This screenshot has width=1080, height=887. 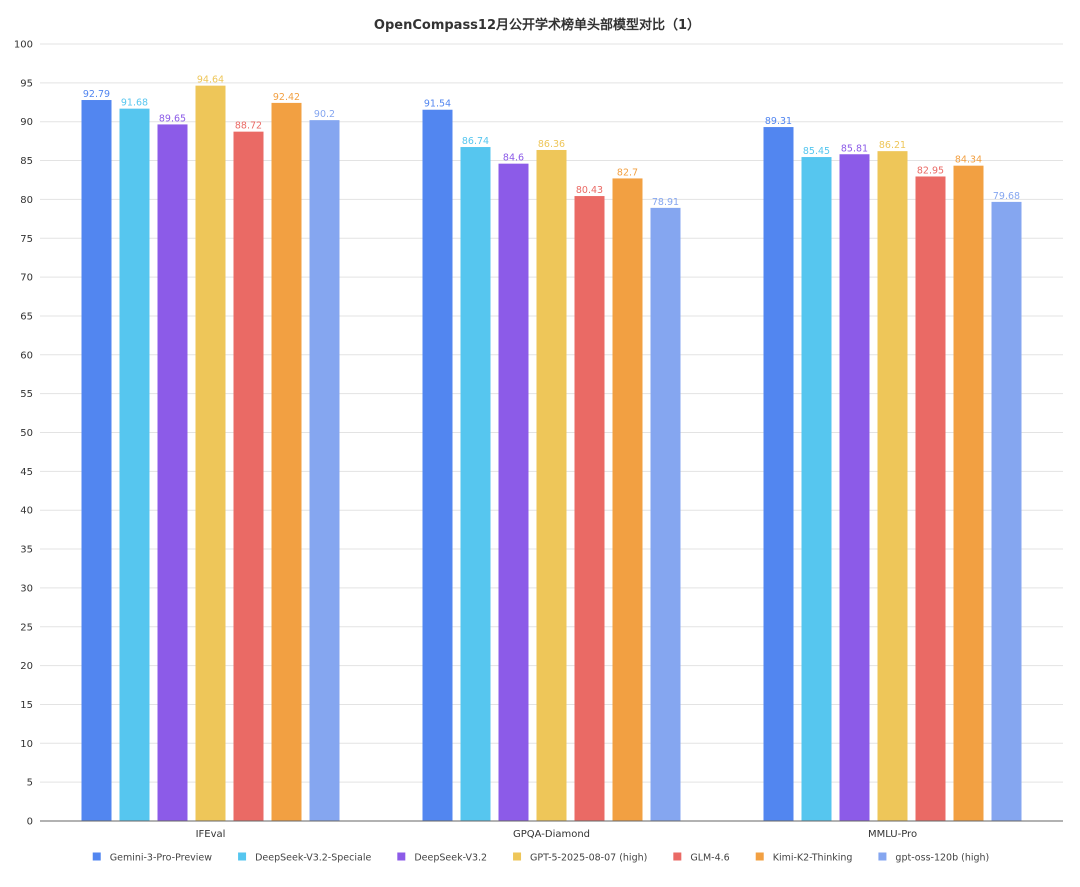 I want to click on y-tick-label: 0, so click(x=30, y=822).